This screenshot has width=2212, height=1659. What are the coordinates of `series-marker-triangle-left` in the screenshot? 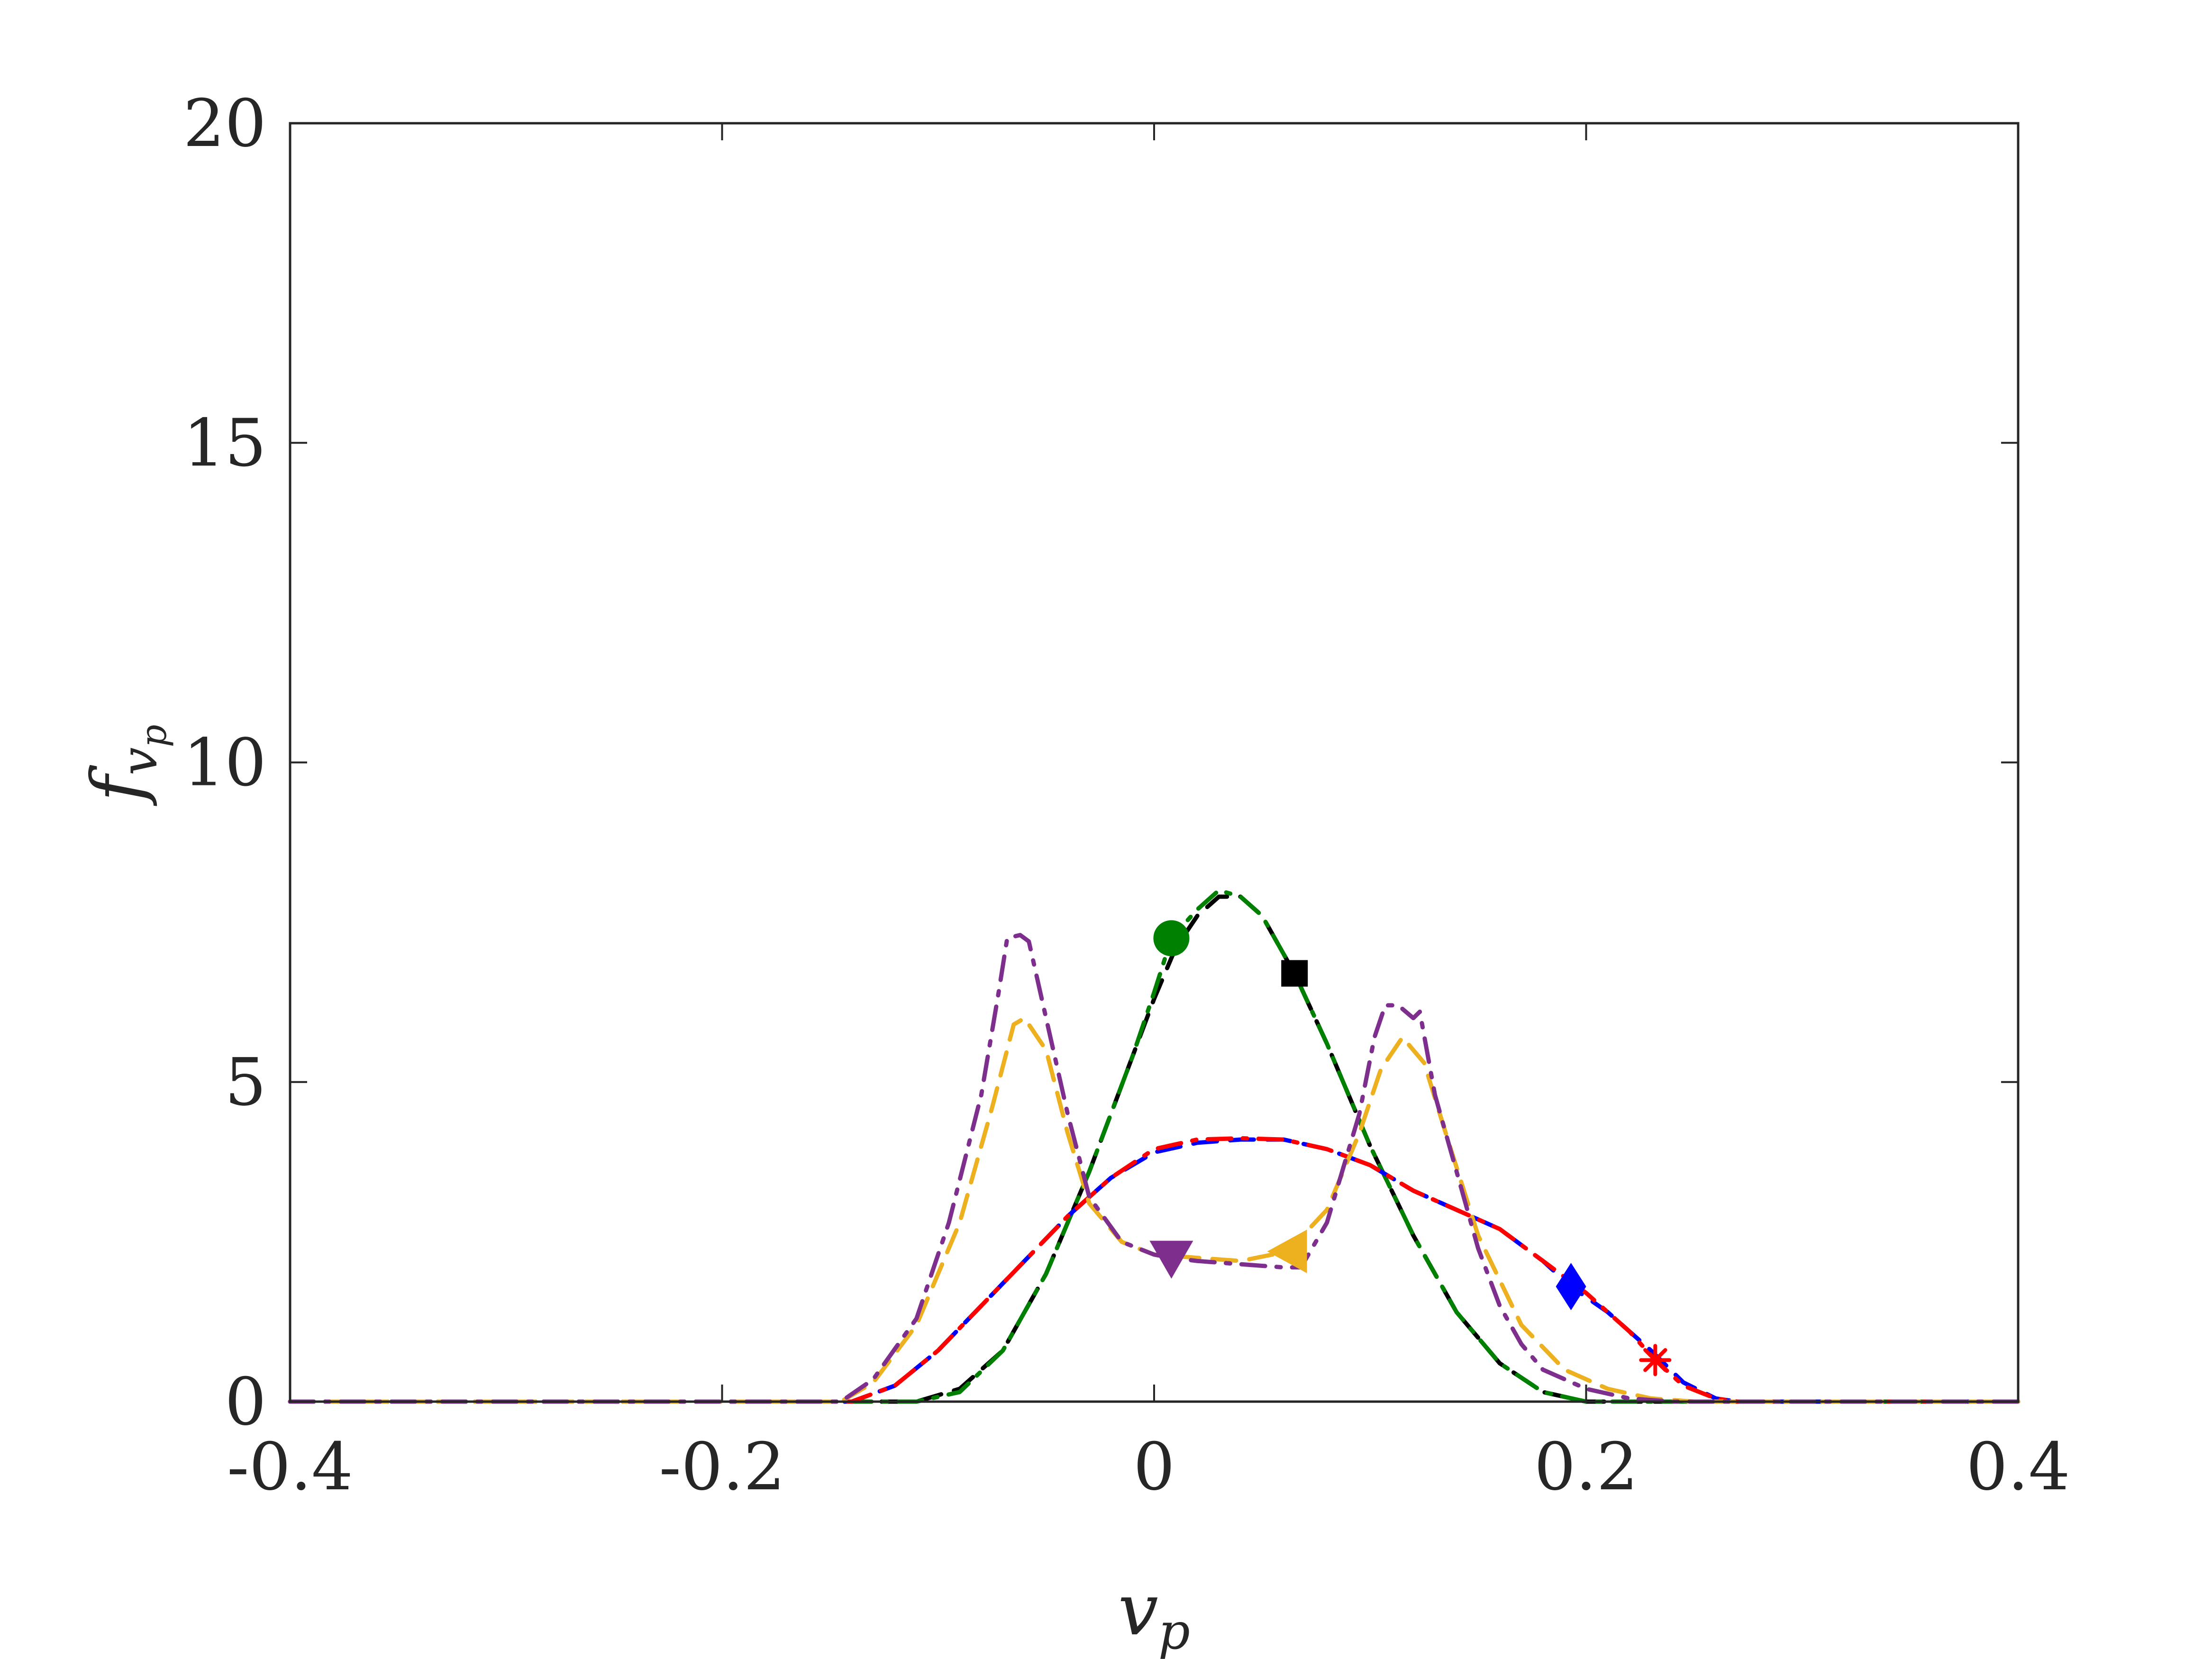 It's located at (1287, 1252).